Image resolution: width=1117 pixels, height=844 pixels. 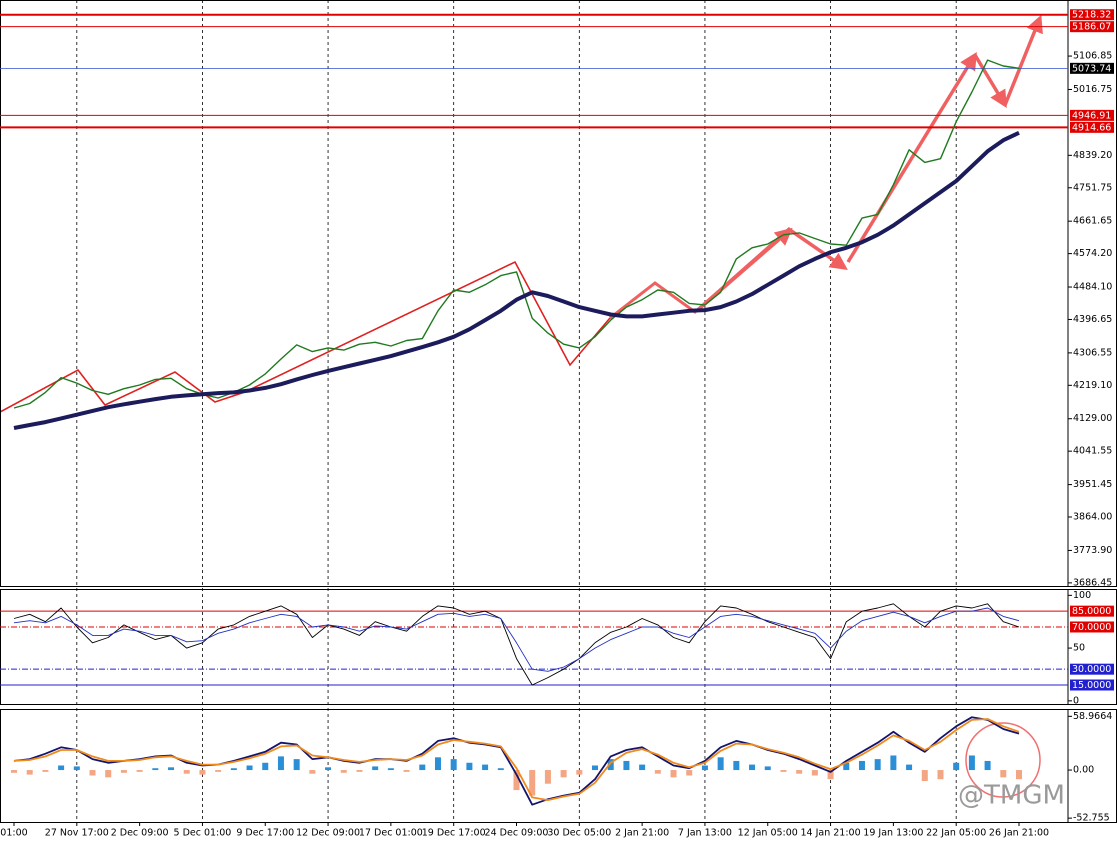 I want to click on x-tick-label: 17 Dec 01:00, so click(x=391, y=833).